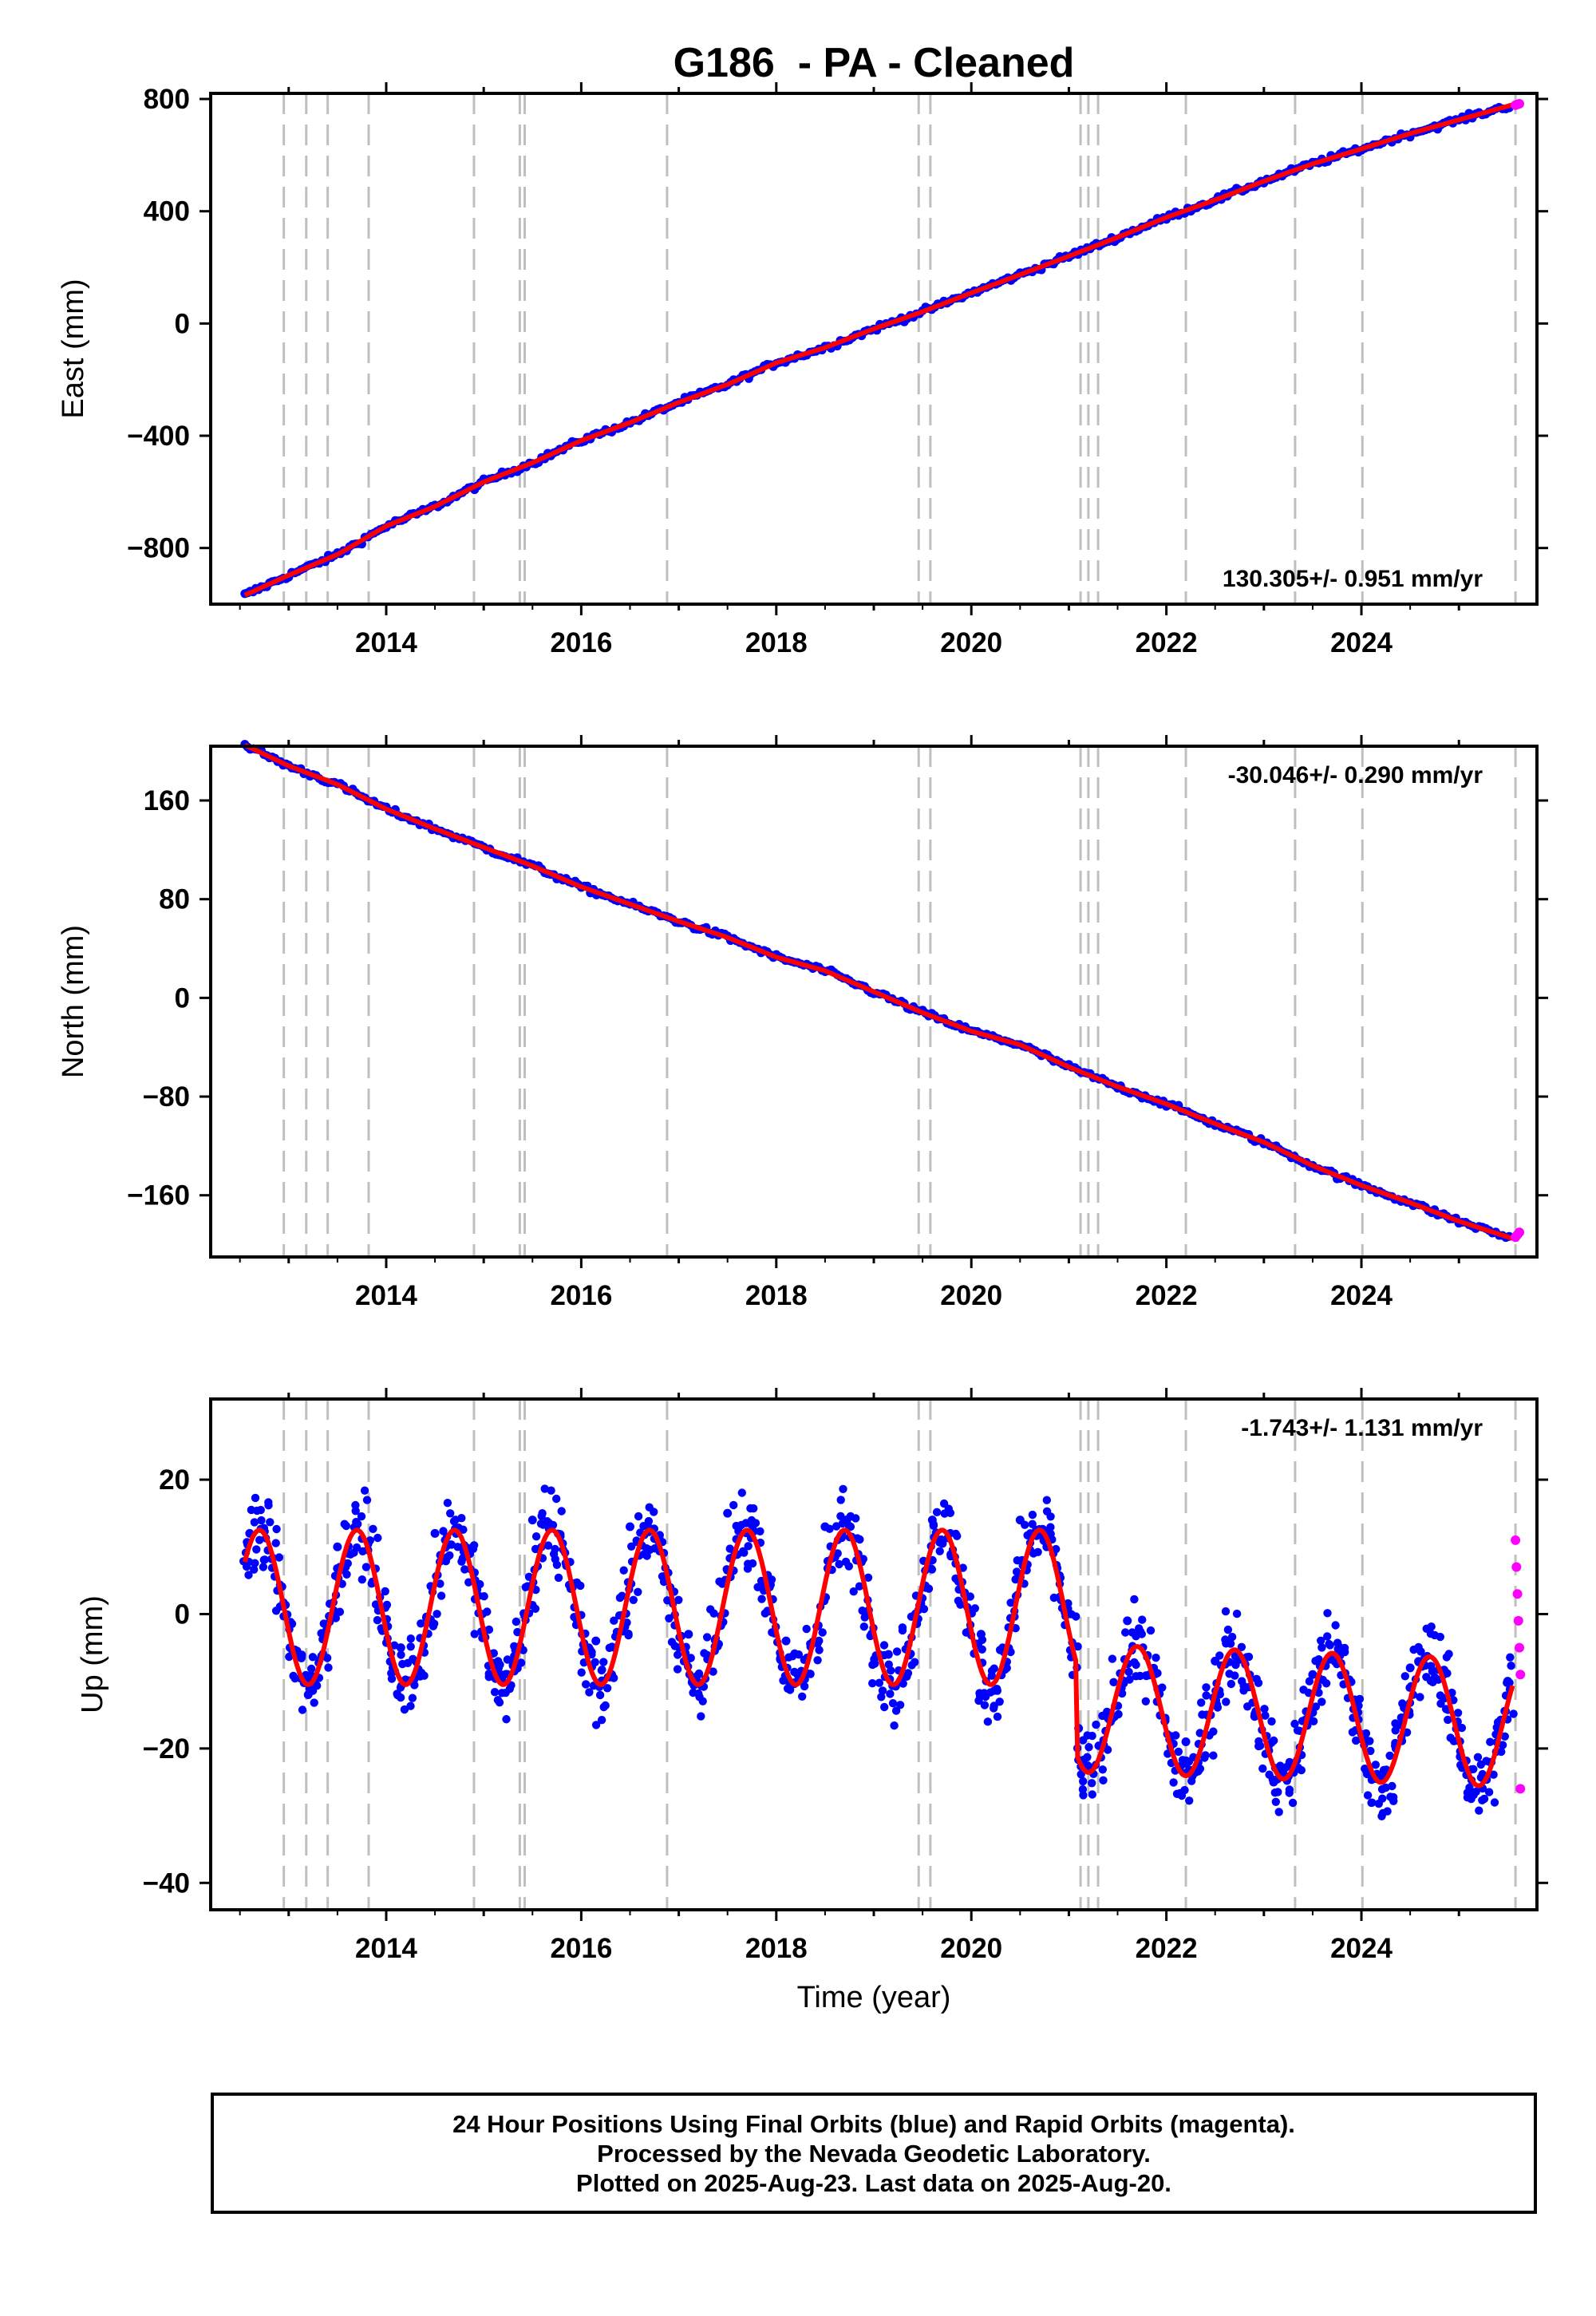 This screenshot has height=2316, width=1596. I want to click on x-tick-label: 2018, so click(776, 642).